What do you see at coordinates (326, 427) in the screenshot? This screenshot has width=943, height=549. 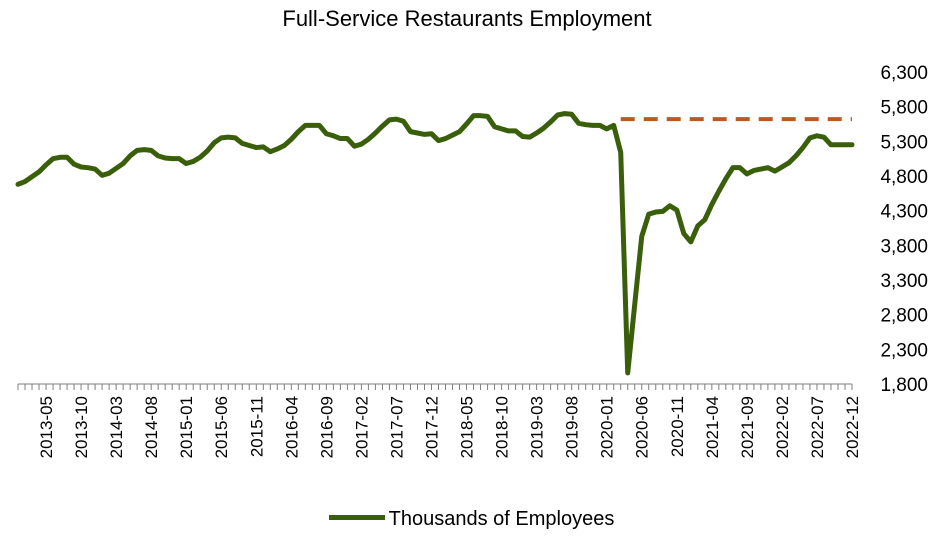 I see `x-tick-label: 2016-09` at bounding box center [326, 427].